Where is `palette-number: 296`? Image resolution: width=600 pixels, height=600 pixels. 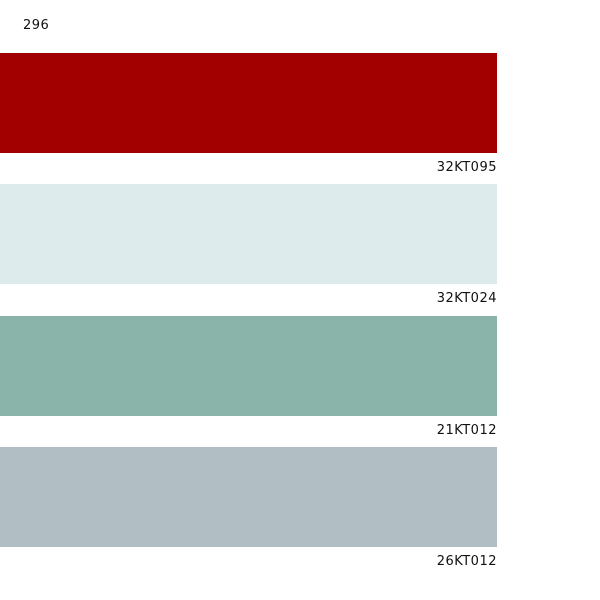
palette-number: 296 is located at coordinates (36, 25).